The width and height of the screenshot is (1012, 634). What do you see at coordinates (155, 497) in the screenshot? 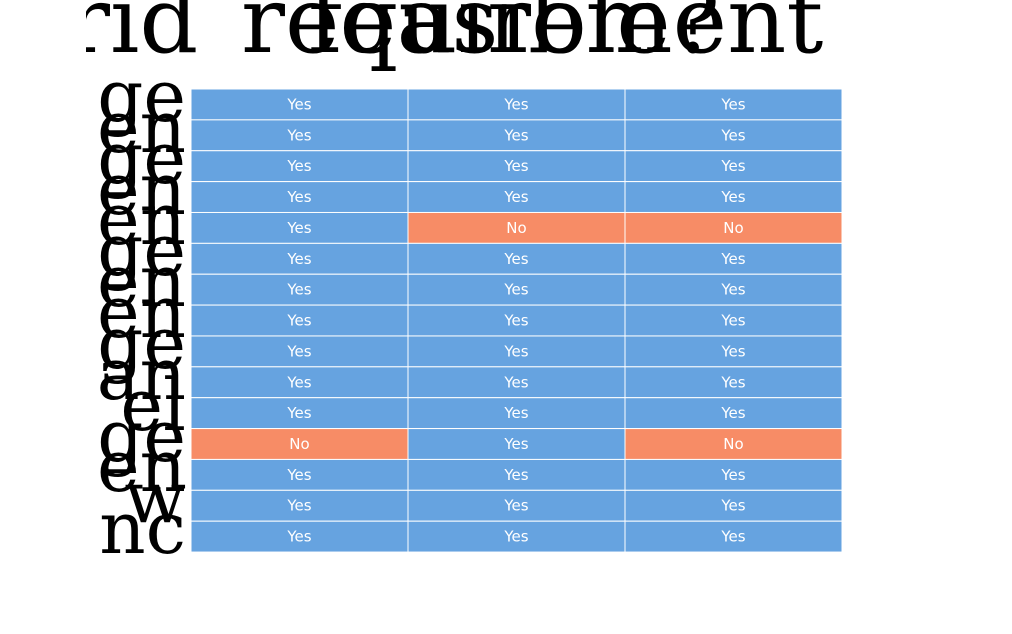
I see `row-label: w` at bounding box center [155, 497].